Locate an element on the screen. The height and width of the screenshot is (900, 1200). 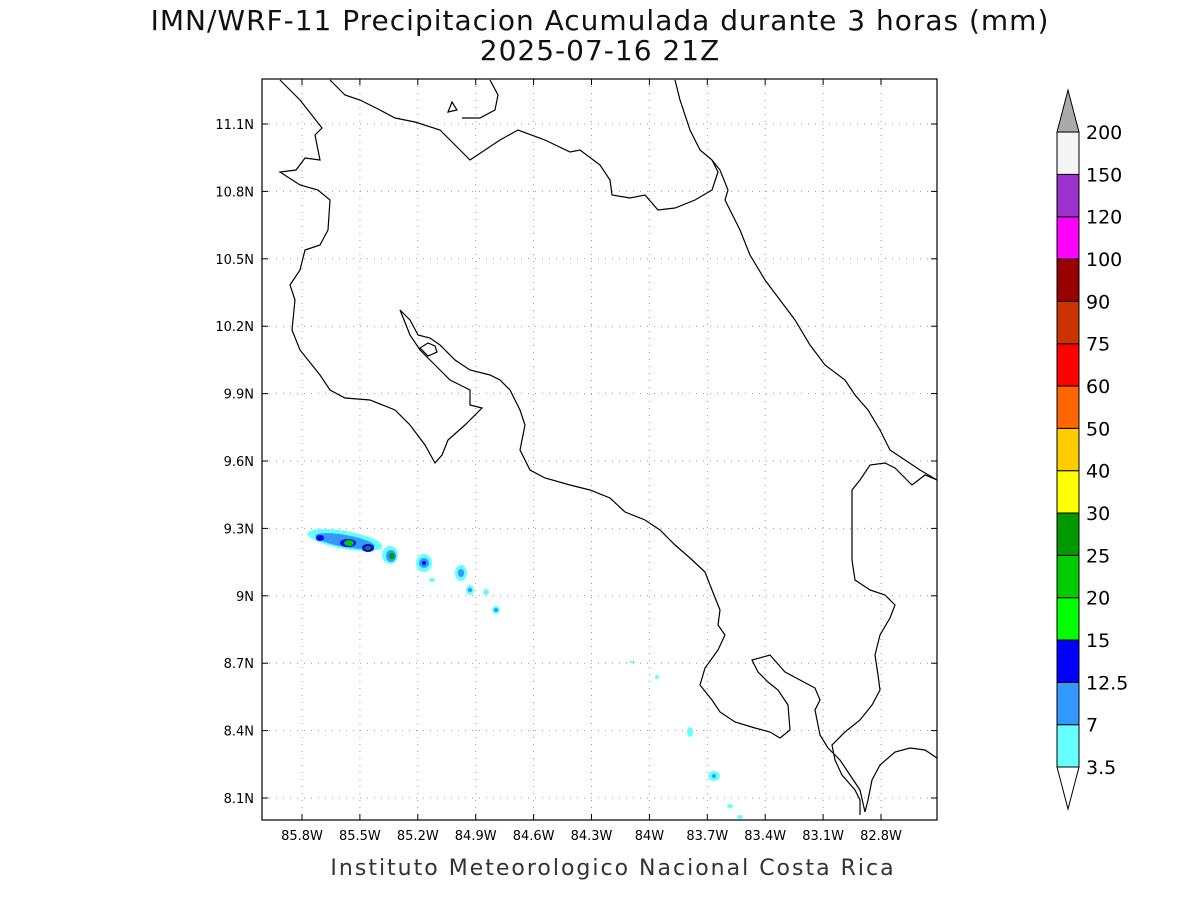
lat-tick-label: 9.3N is located at coordinates (239, 529).